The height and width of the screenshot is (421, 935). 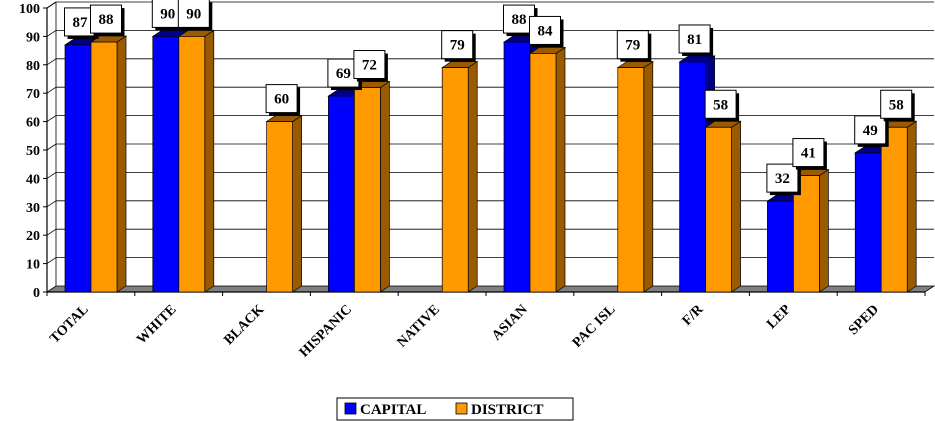 What do you see at coordinates (472, 176) in the screenshot?
I see `bar-district-native-side` at bounding box center [472, 176].